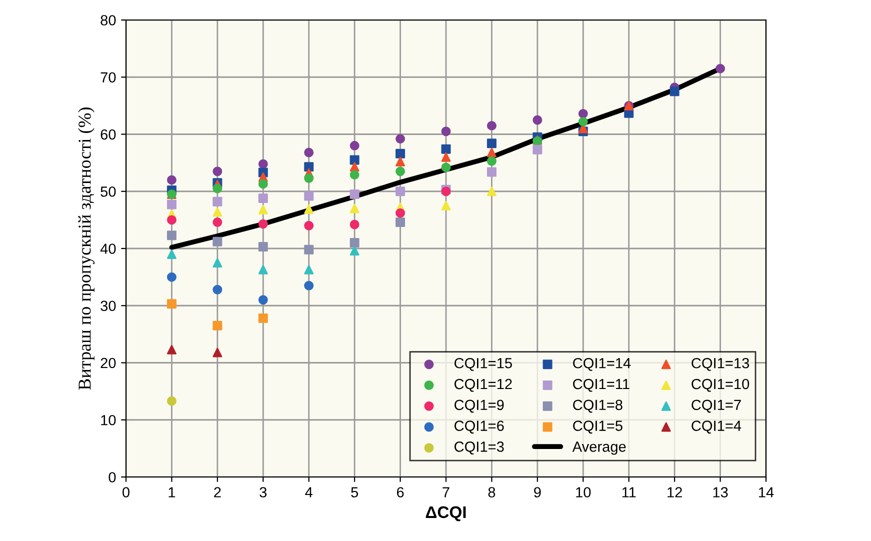  What do you see at coordinates (479, 406) in the screenshot?
I see `legend-label: CQI1=9` at bounding box center [479, 406].